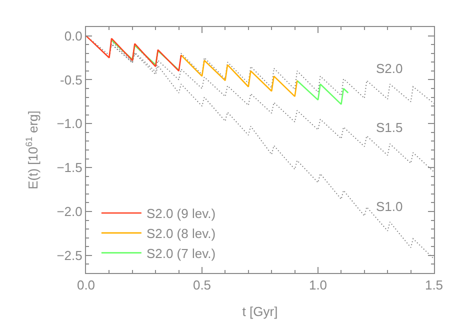 The image size is (460, 328). I want to click on x-axis-title: t [Gyr], so click(260, 312).